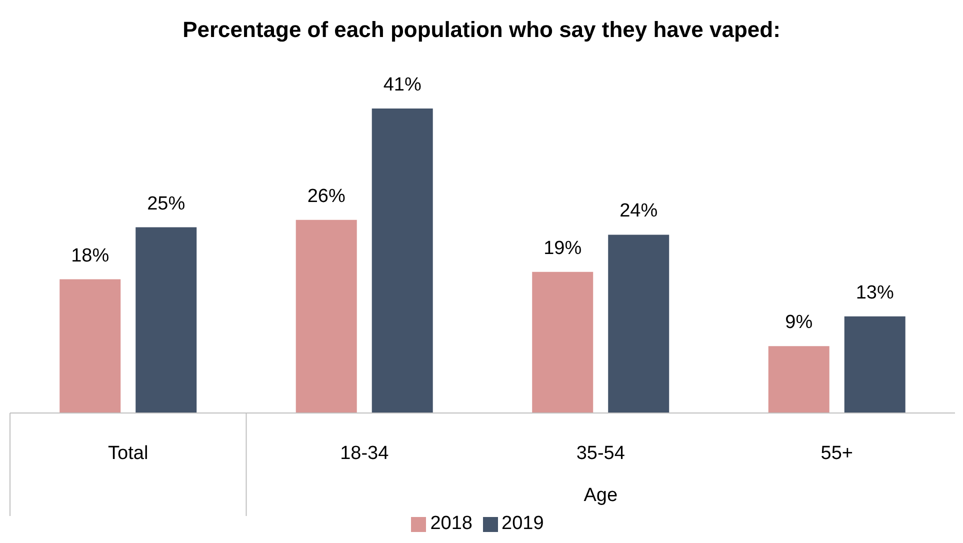  I want to click on chart-title: Percentage of each population who say they have vaped:, so click(482, 30).